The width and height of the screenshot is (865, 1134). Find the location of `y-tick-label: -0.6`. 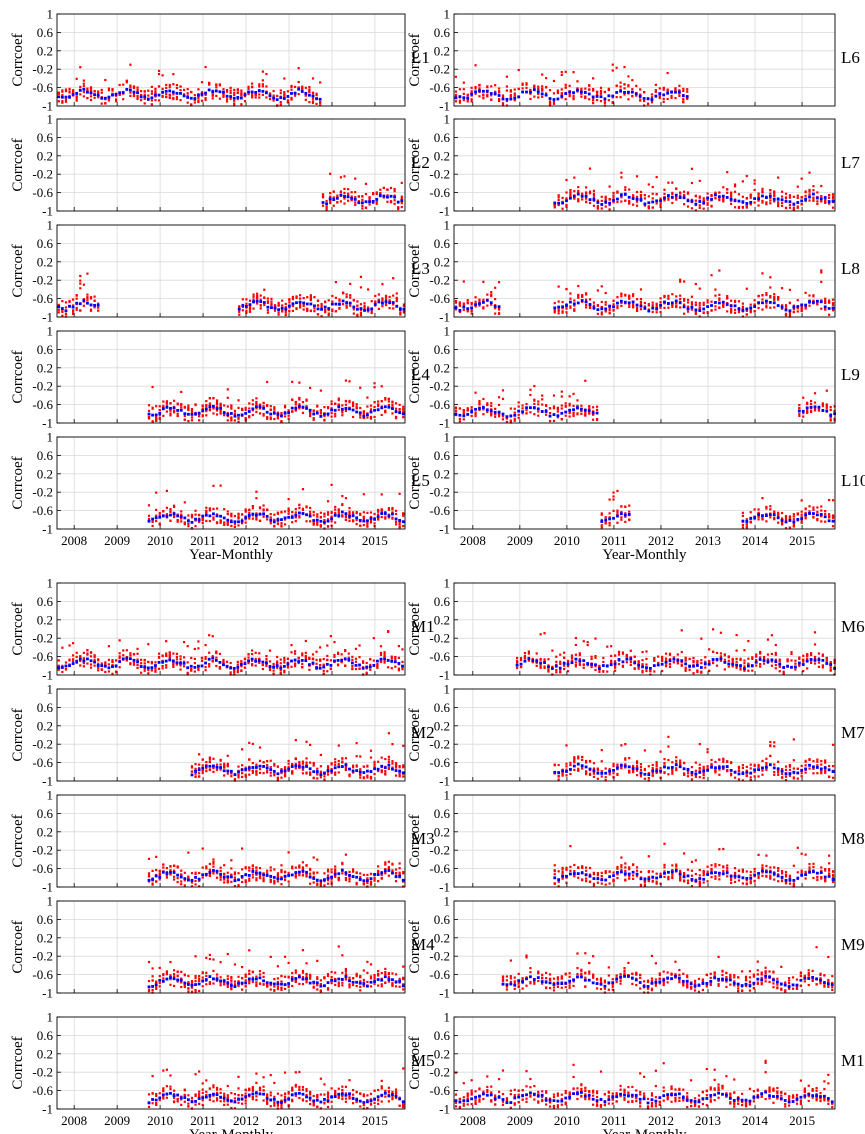

y-tick-label: -0.6 is located at coordinates (439, 87).